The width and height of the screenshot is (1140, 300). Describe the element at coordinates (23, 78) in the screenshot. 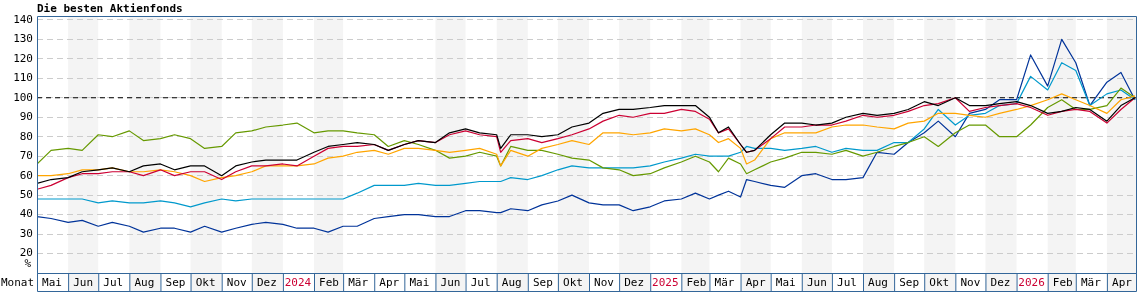

I see `y-tick-label: 110` at that location.